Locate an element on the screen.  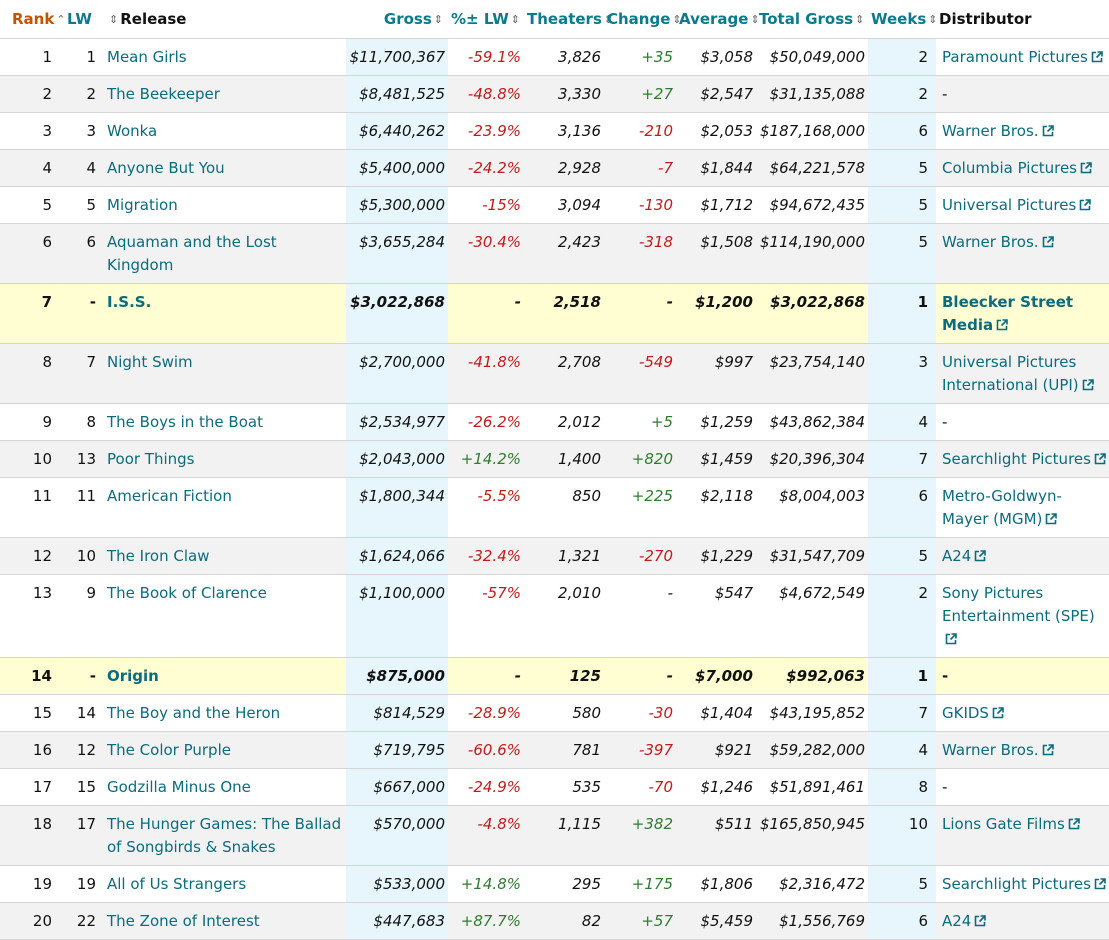
average-cell: $2,053 is located at coordinates (716, 131).